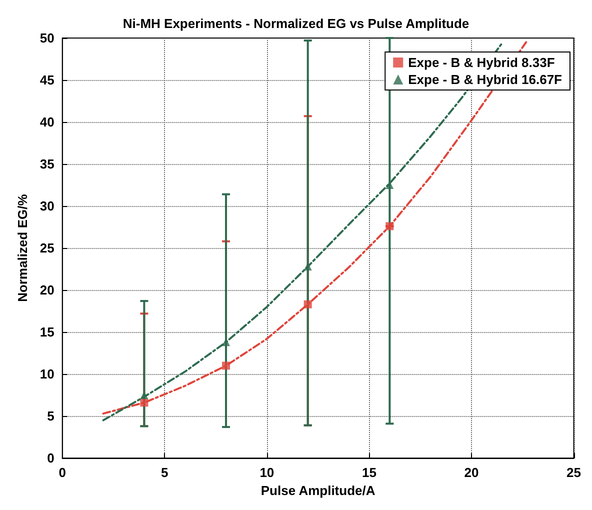  Describe the element at coordinates (574, 472) in the screenshot. I see `x-tick-label: 25` at that location.